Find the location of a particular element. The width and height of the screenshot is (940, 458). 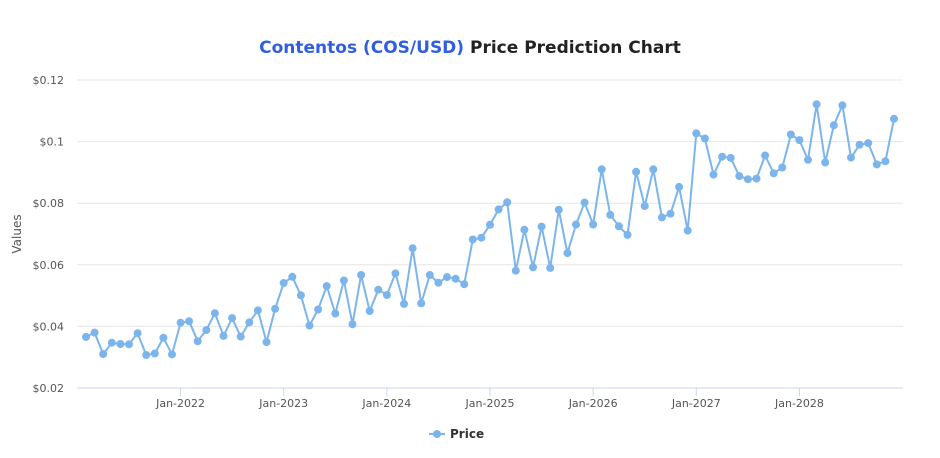

x-tick-label: Jan-2025 is located at coordinates (490, 403).